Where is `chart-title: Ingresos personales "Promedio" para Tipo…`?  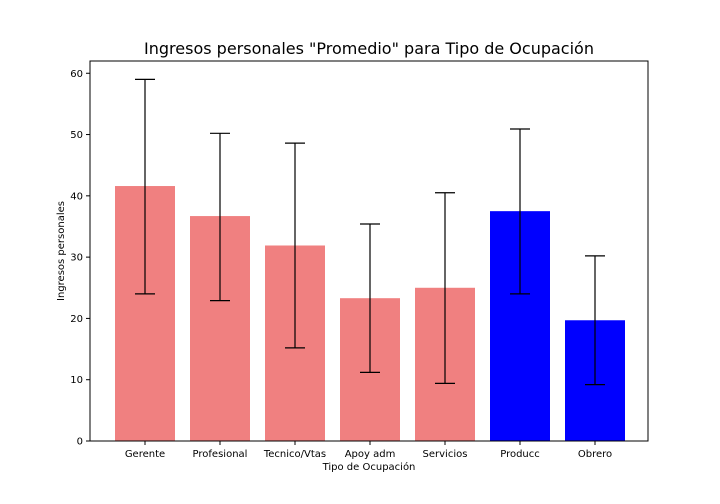
chart-title: Ingresos personales "Promedio" para Tipo… is located at coordinates (369, 48).